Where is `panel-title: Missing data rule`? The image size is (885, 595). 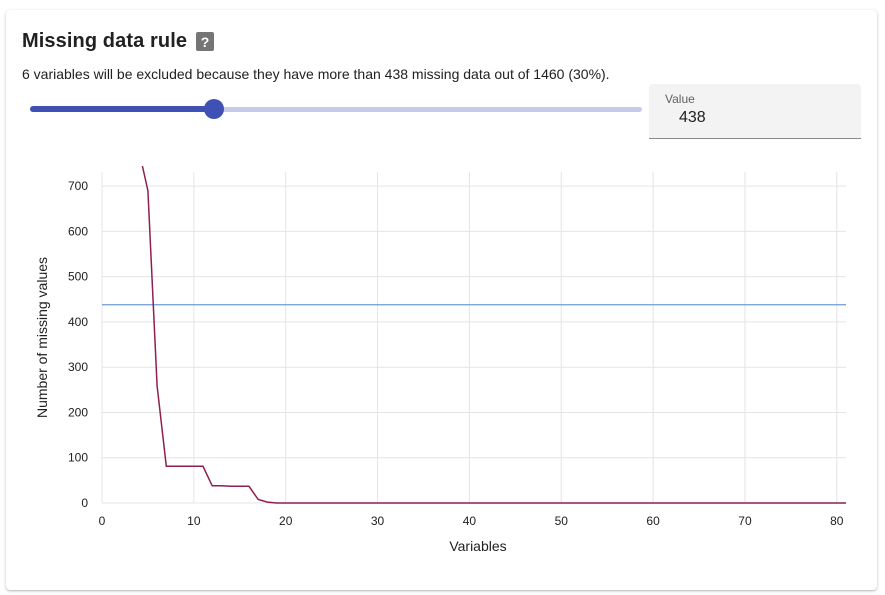
panel-title: Missing data rule is located at coordinates (105, 41).